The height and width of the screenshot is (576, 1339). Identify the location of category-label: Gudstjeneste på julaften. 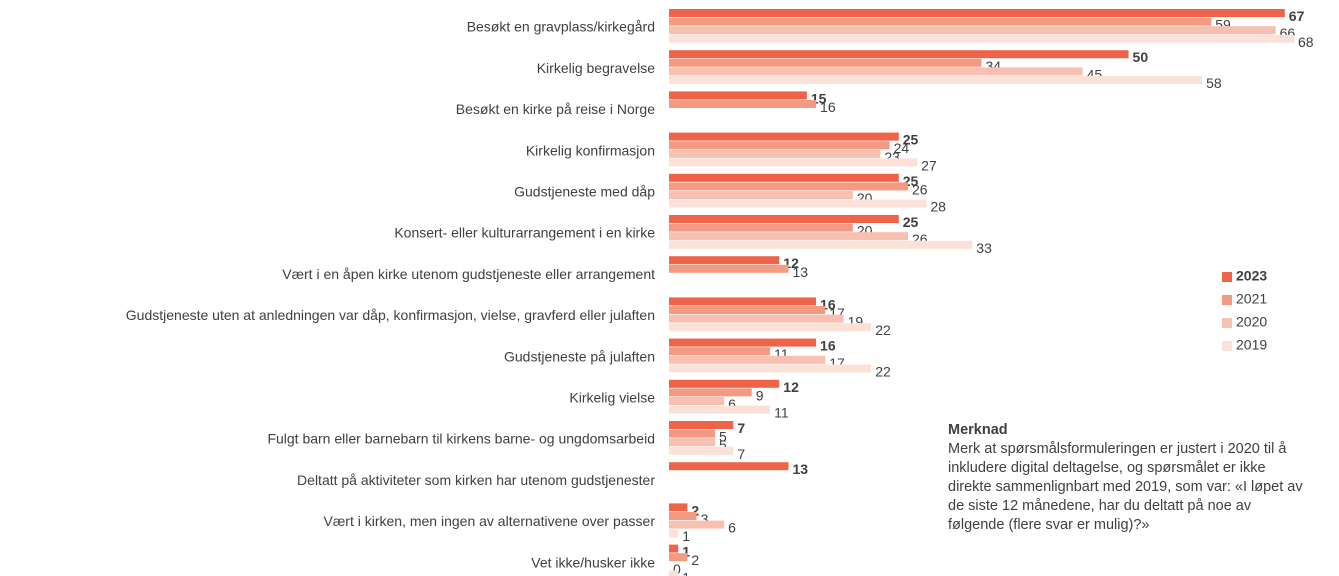
(579, 356).